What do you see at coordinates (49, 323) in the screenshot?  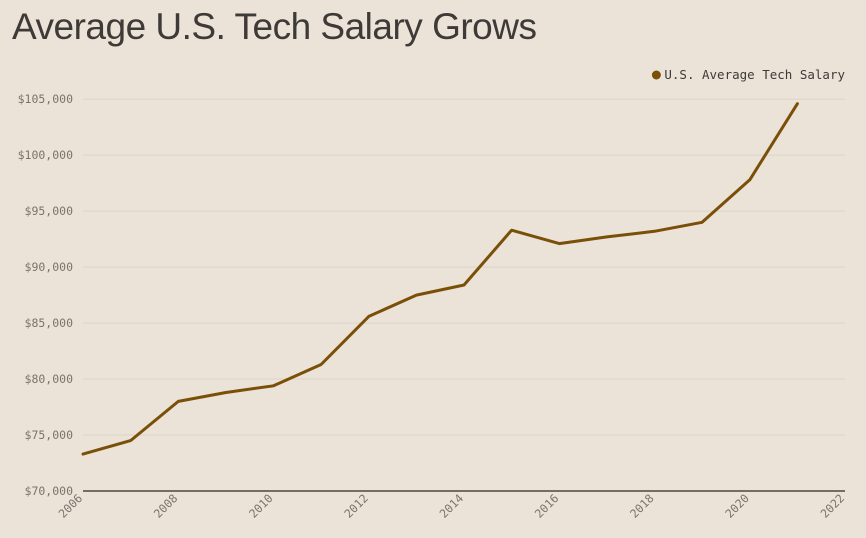 I see `y-tick-label: $85,000` at bounding box center [49, 323].